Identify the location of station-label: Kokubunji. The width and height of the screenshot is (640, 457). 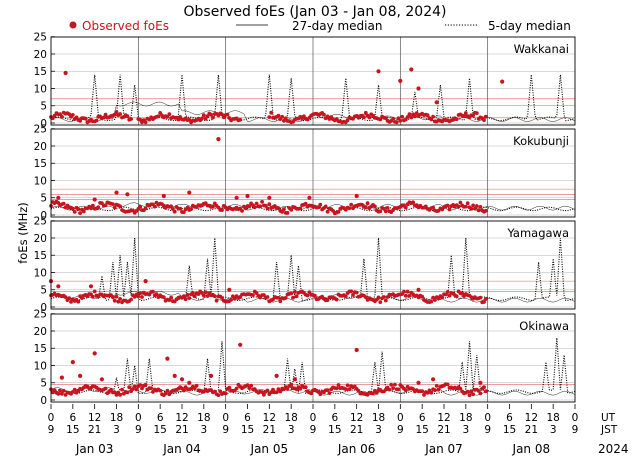
(541, 141).